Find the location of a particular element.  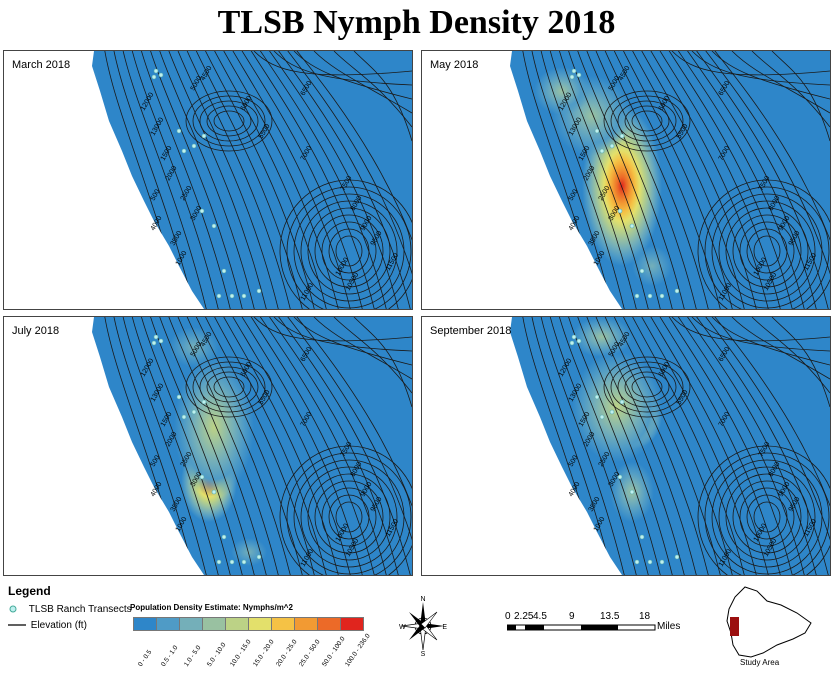

elevation-contours is located at coordinates (257, 446).